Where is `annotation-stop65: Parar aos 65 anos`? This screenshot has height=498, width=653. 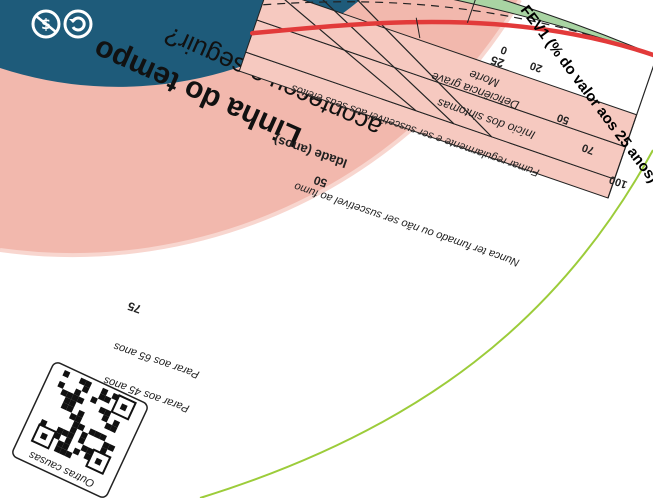 annotation-stop65: Parar aos 65 anos is located at coordinates (156, 360).